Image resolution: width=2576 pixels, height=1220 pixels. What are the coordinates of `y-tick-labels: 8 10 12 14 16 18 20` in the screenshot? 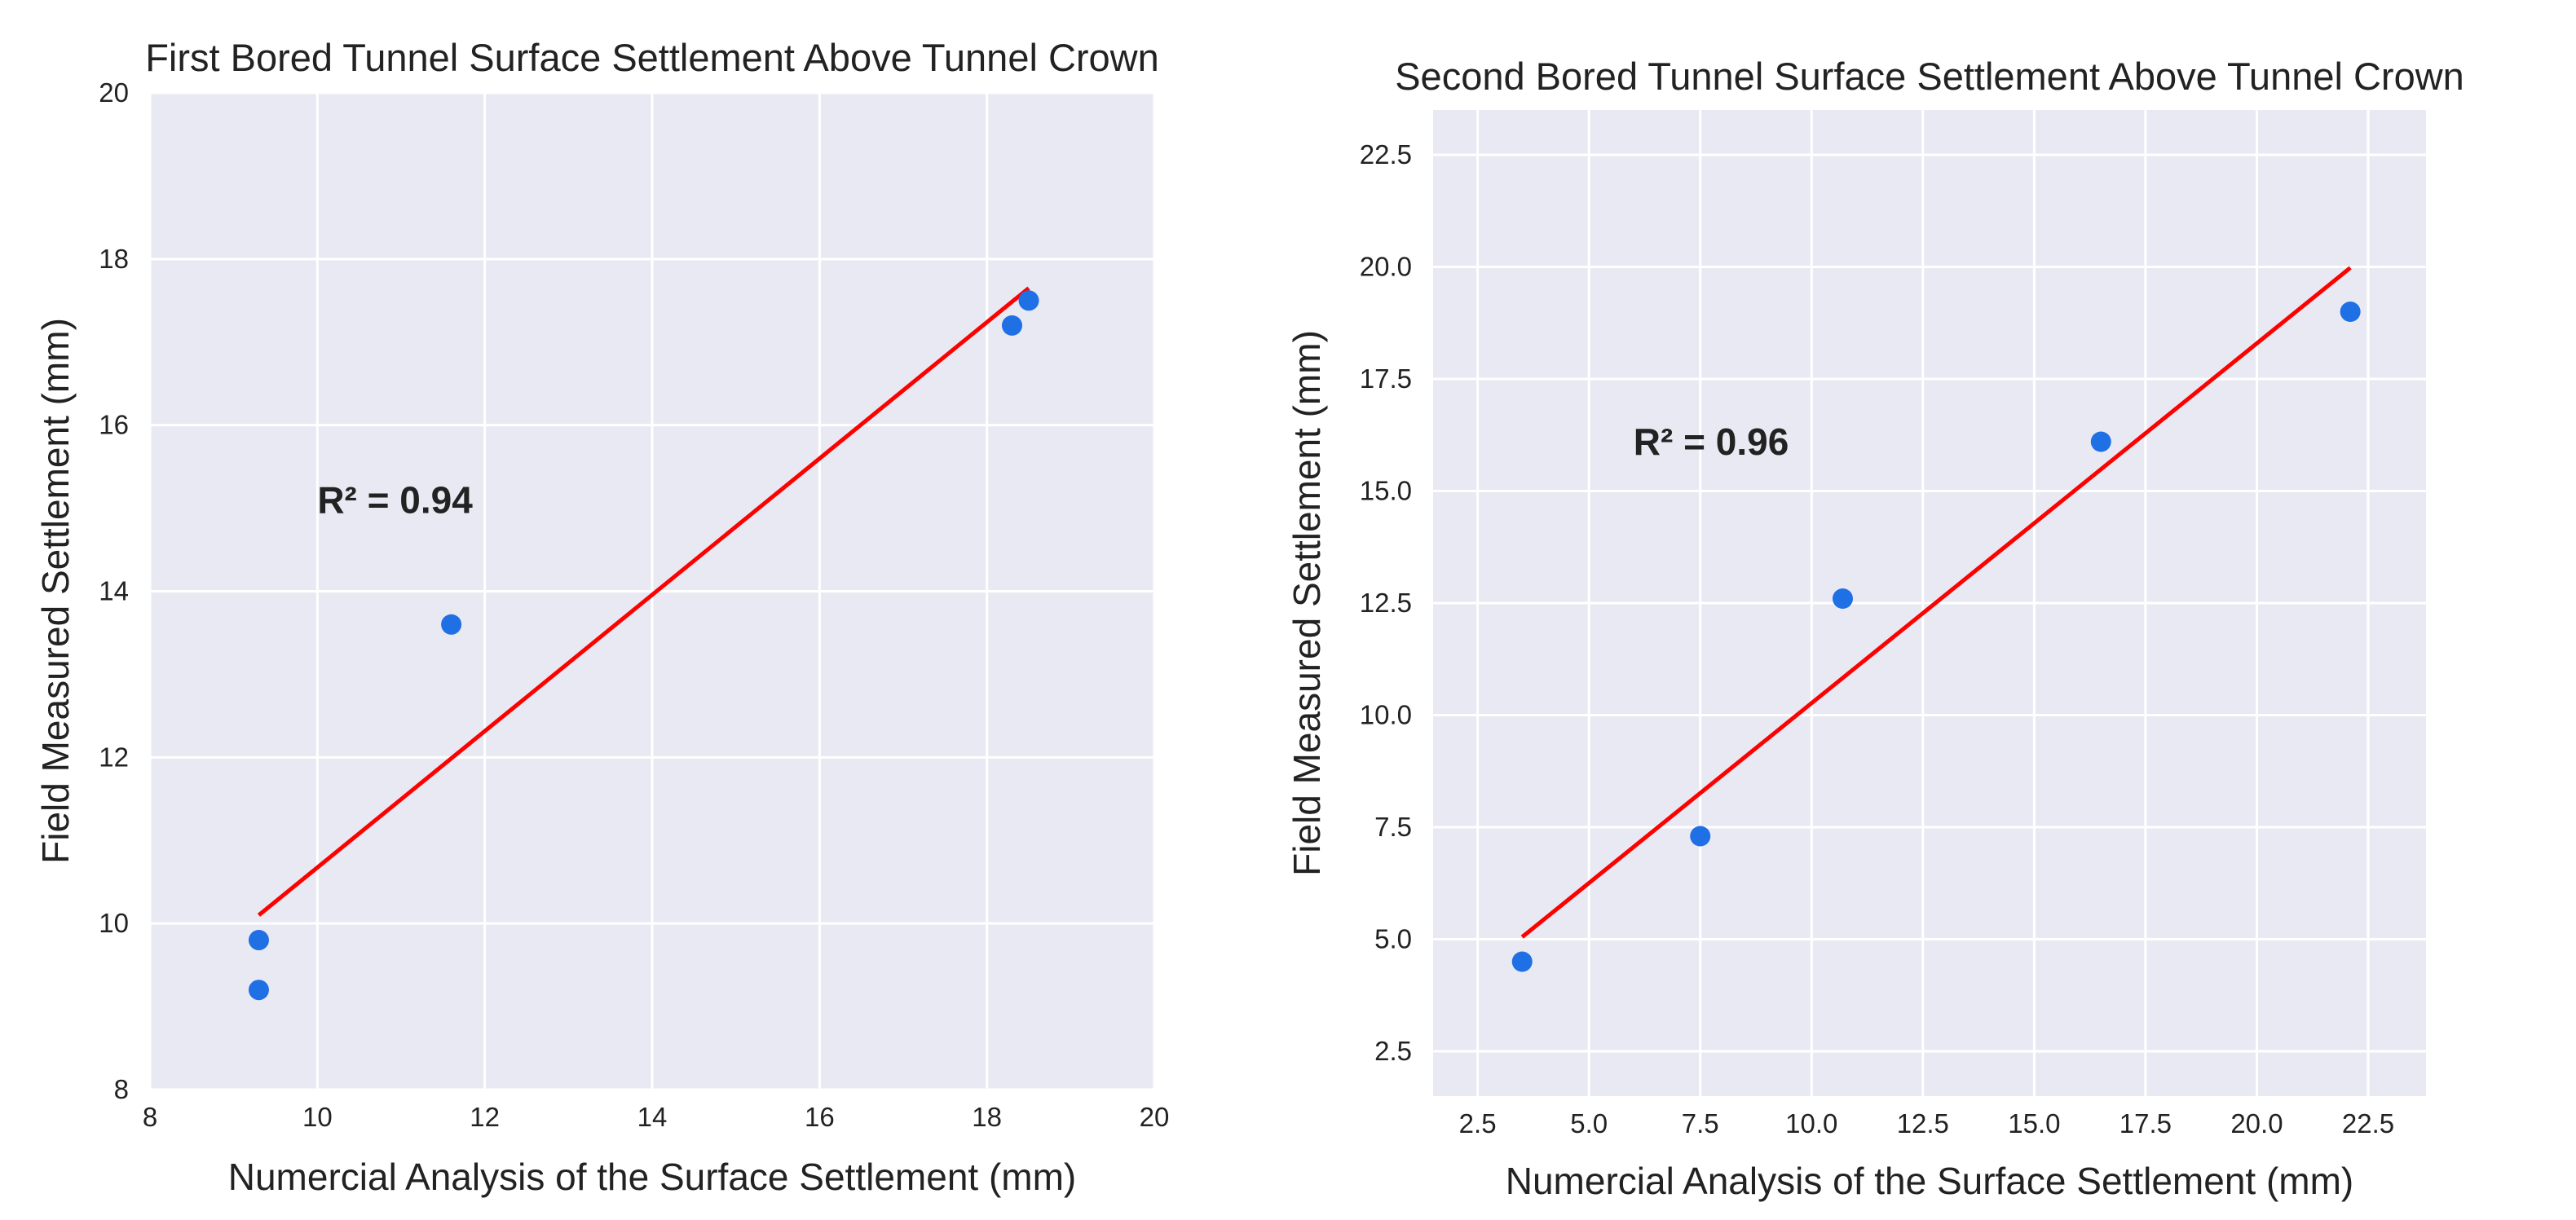 It's located at (114, 590).